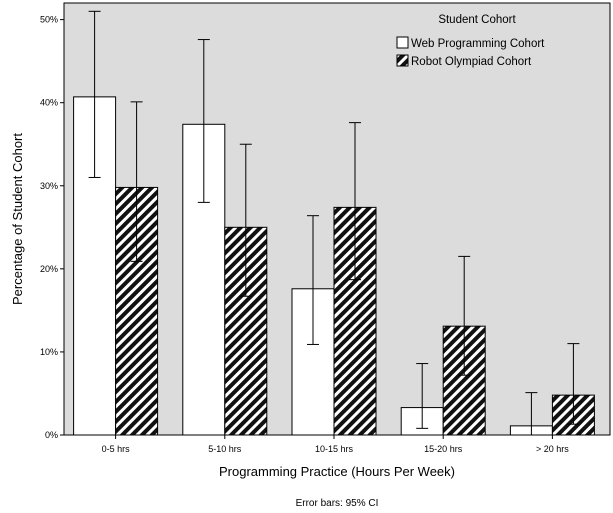  What do you see at coordinates (49, 269) in the screenshot?
I see `y-tick-label: 20%` at bounding box center [49, 269].